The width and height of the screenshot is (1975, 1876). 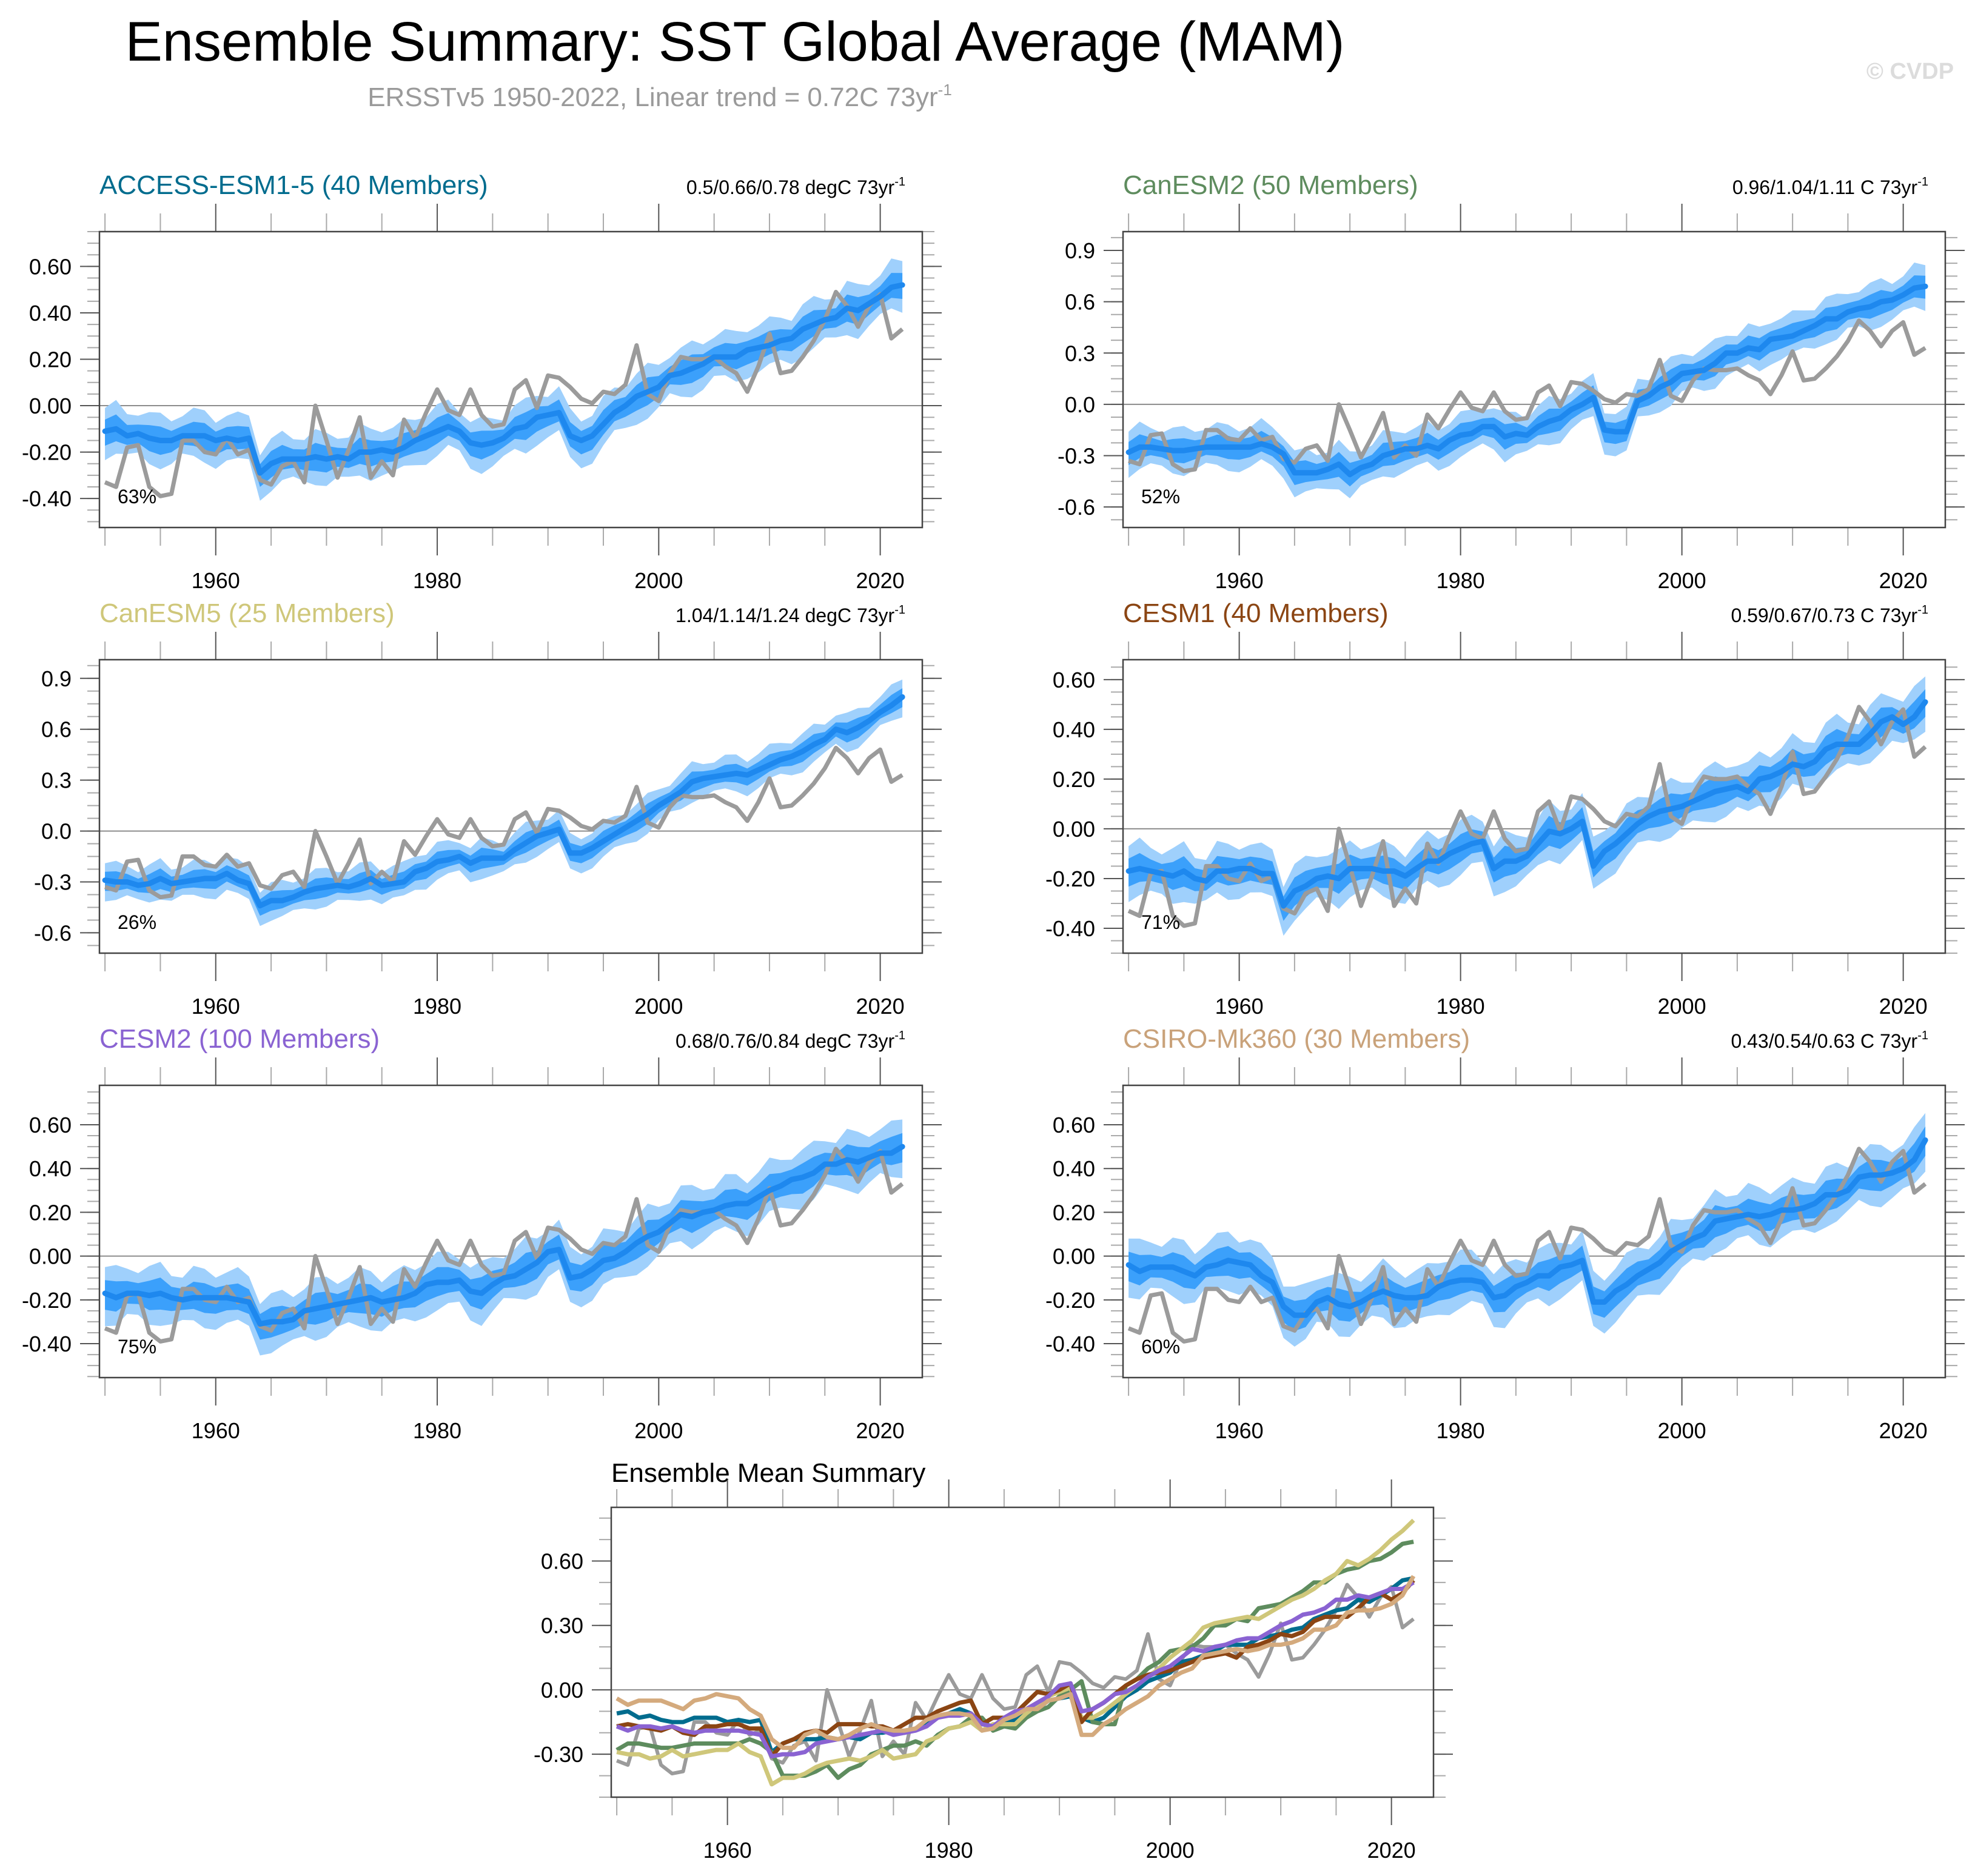 I want to click on percent-label: 71%, so click(x=1160, y=922).